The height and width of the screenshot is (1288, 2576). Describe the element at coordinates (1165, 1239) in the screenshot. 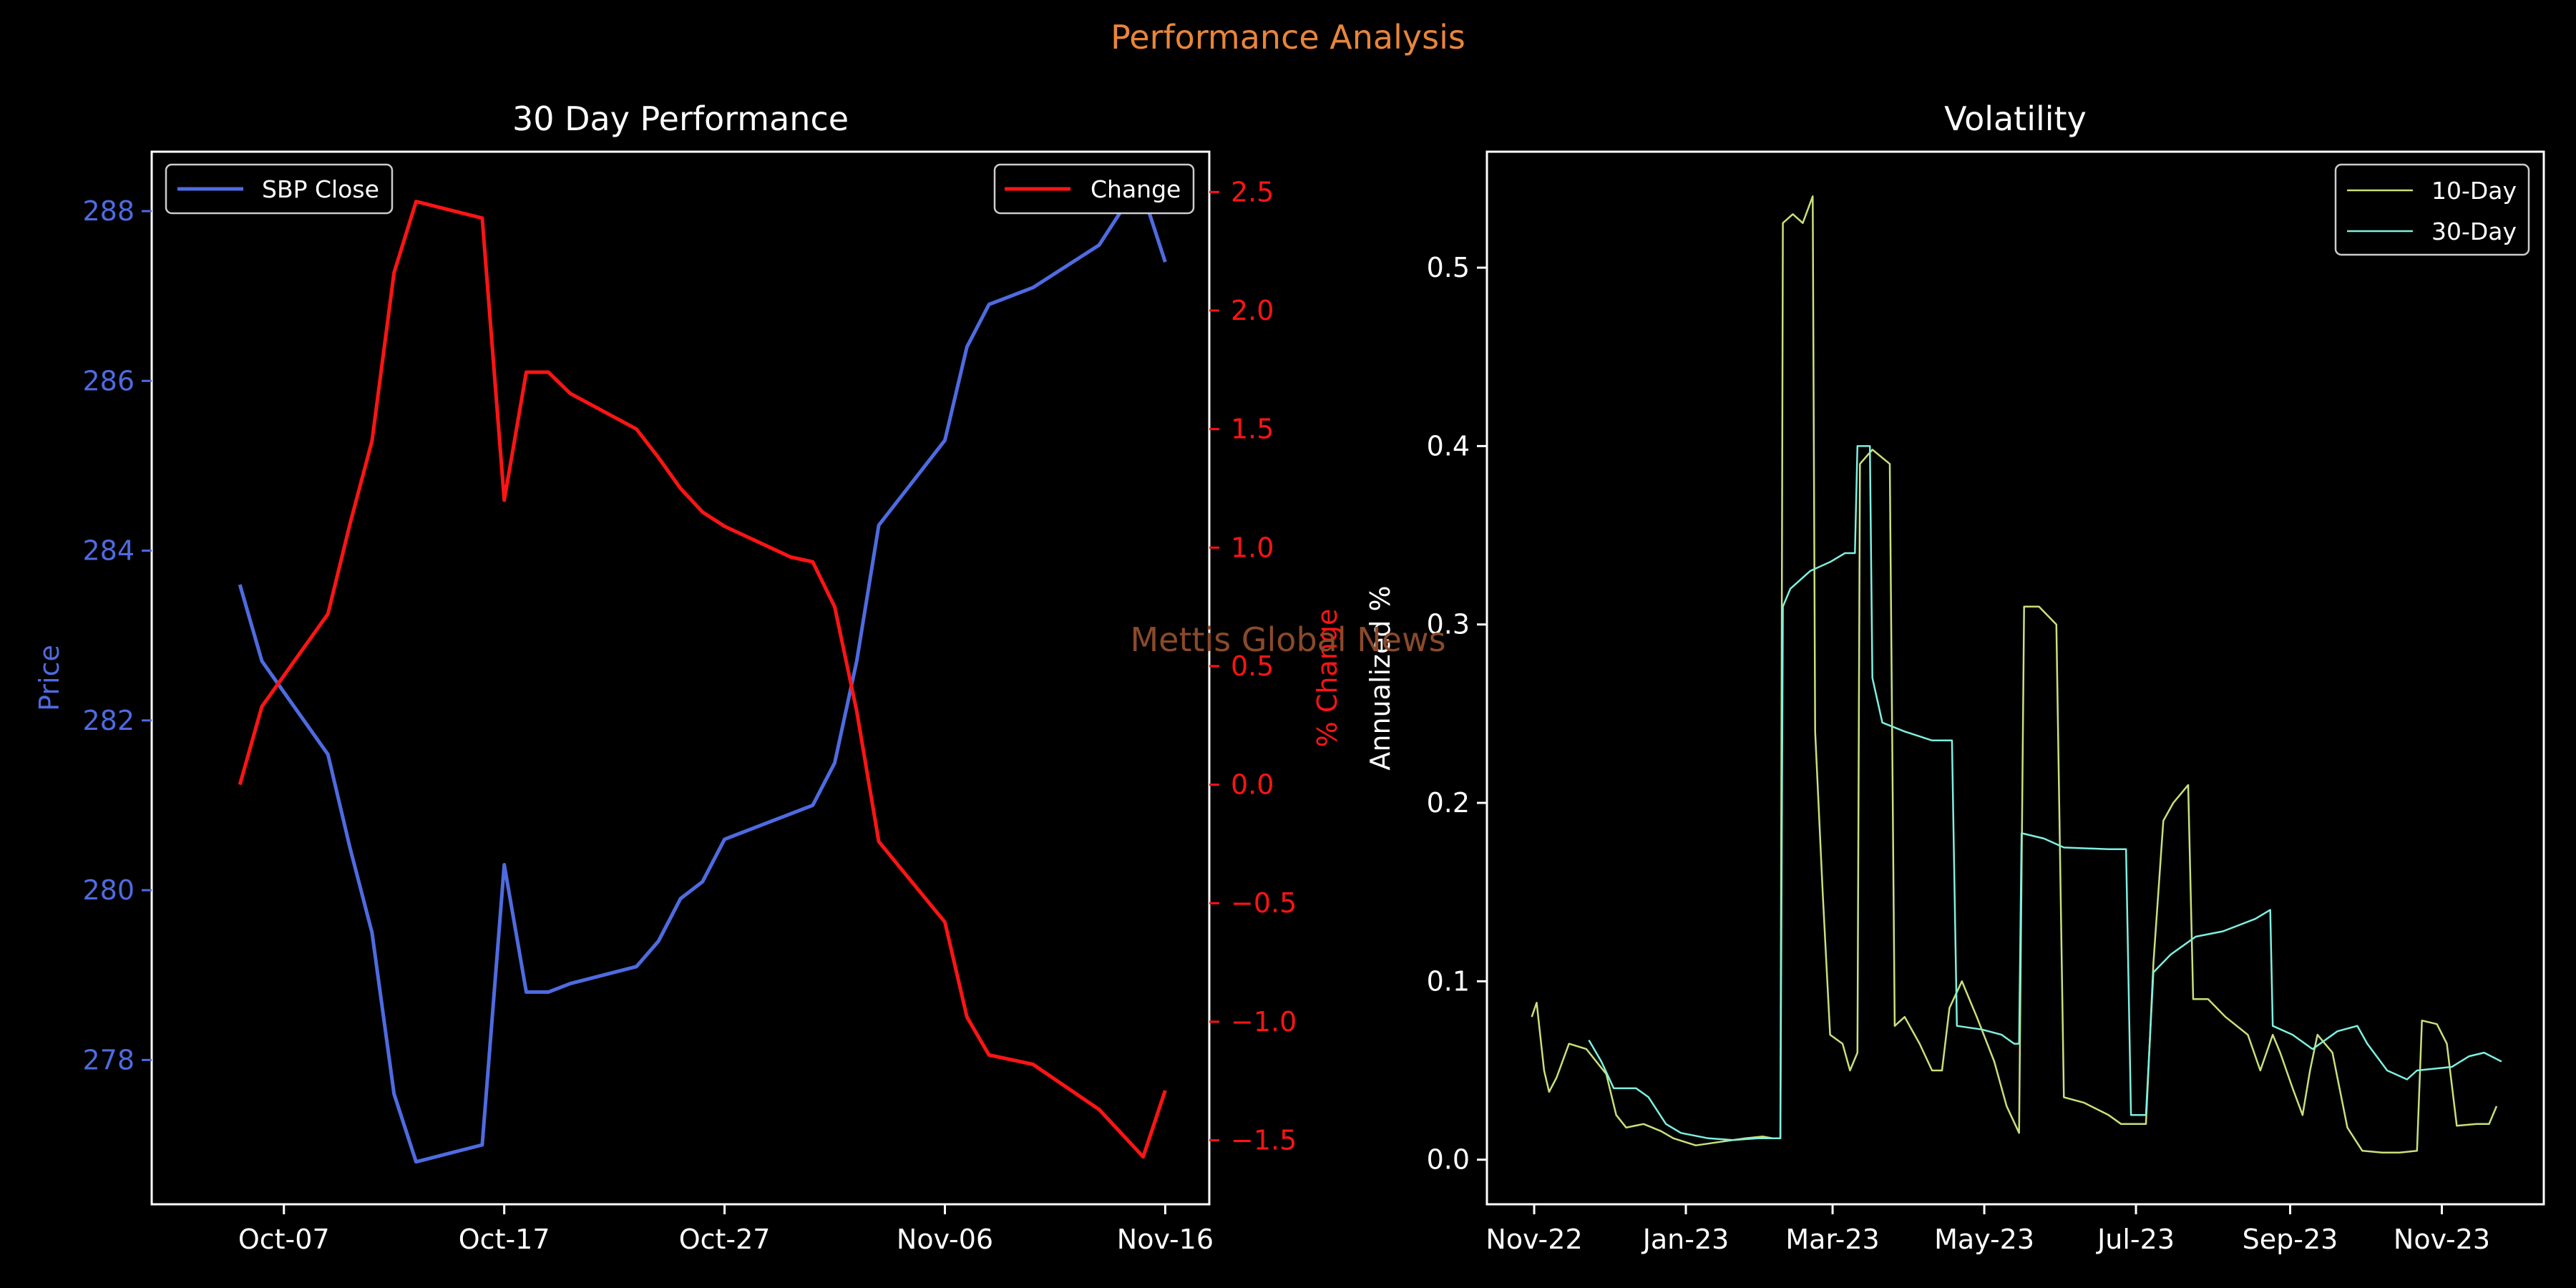

I see `x-tick-label: Nov-16` at that location.